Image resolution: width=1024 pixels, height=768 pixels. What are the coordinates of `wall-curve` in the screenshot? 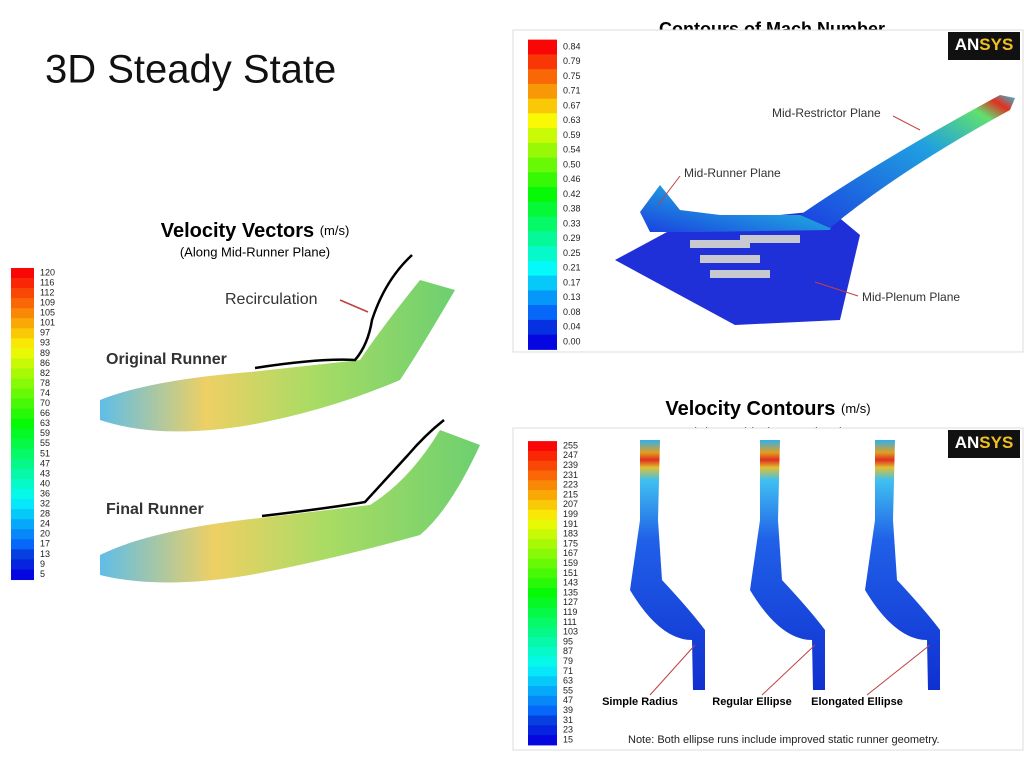 It's located at (333, 312).